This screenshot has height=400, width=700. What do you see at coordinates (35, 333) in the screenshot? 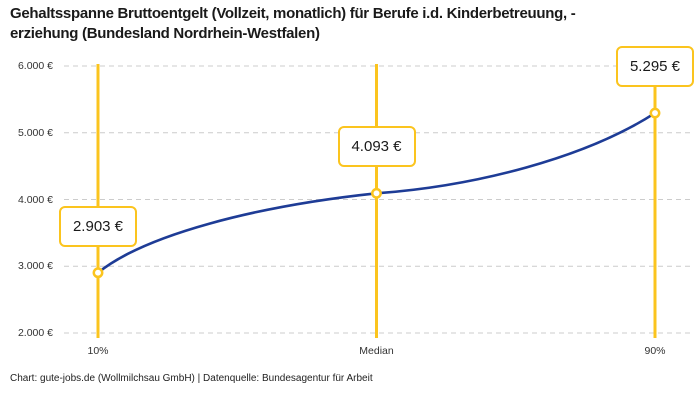
I see `y-axis-tick-label: 2.000 €` at bounding box center [35, 333].